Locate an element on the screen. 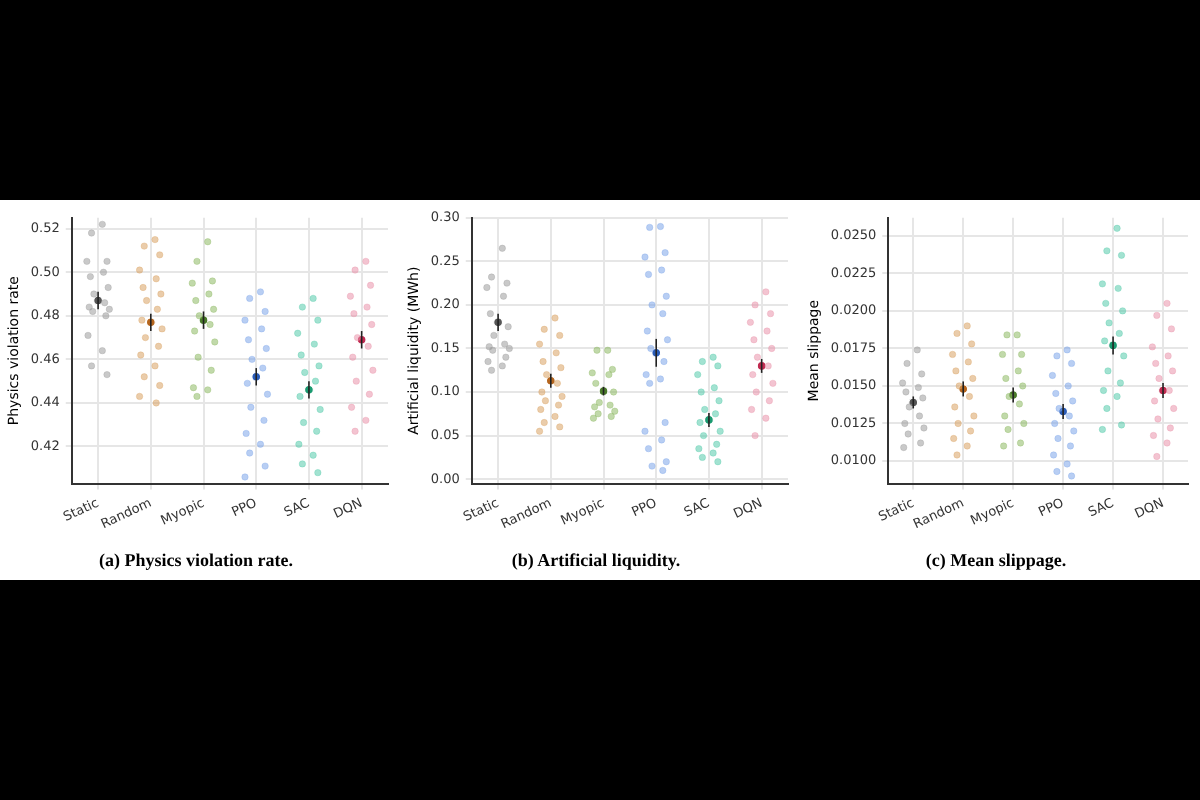 Image resolution: width=1200 pixels, height=800 pixels. text: (b) Artificial liquidity. is located at coordinates (596, 559).